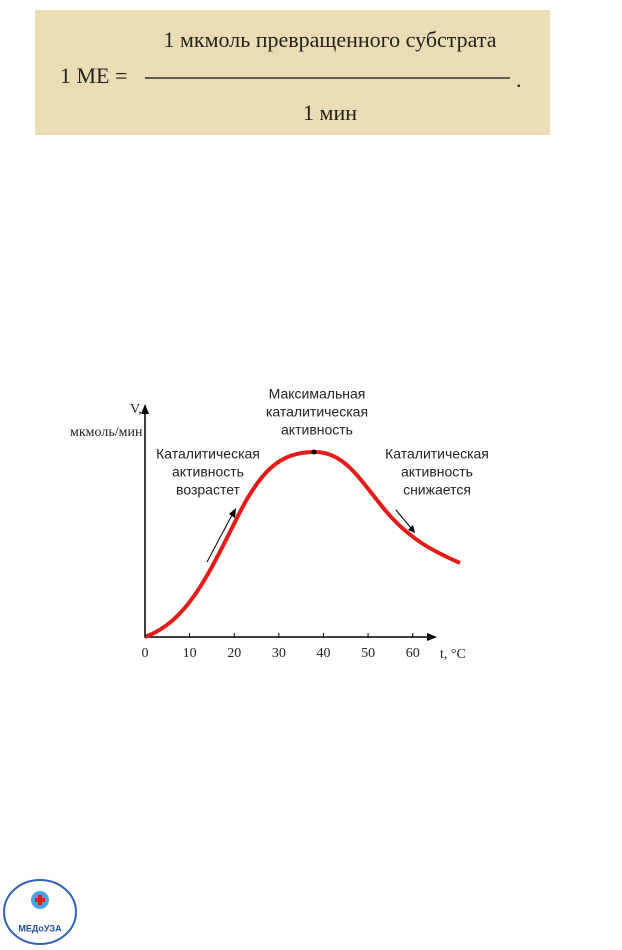 The width and height of the screenshot is (622, 950). I want to click on annotation: снижается, so click(437, 490).